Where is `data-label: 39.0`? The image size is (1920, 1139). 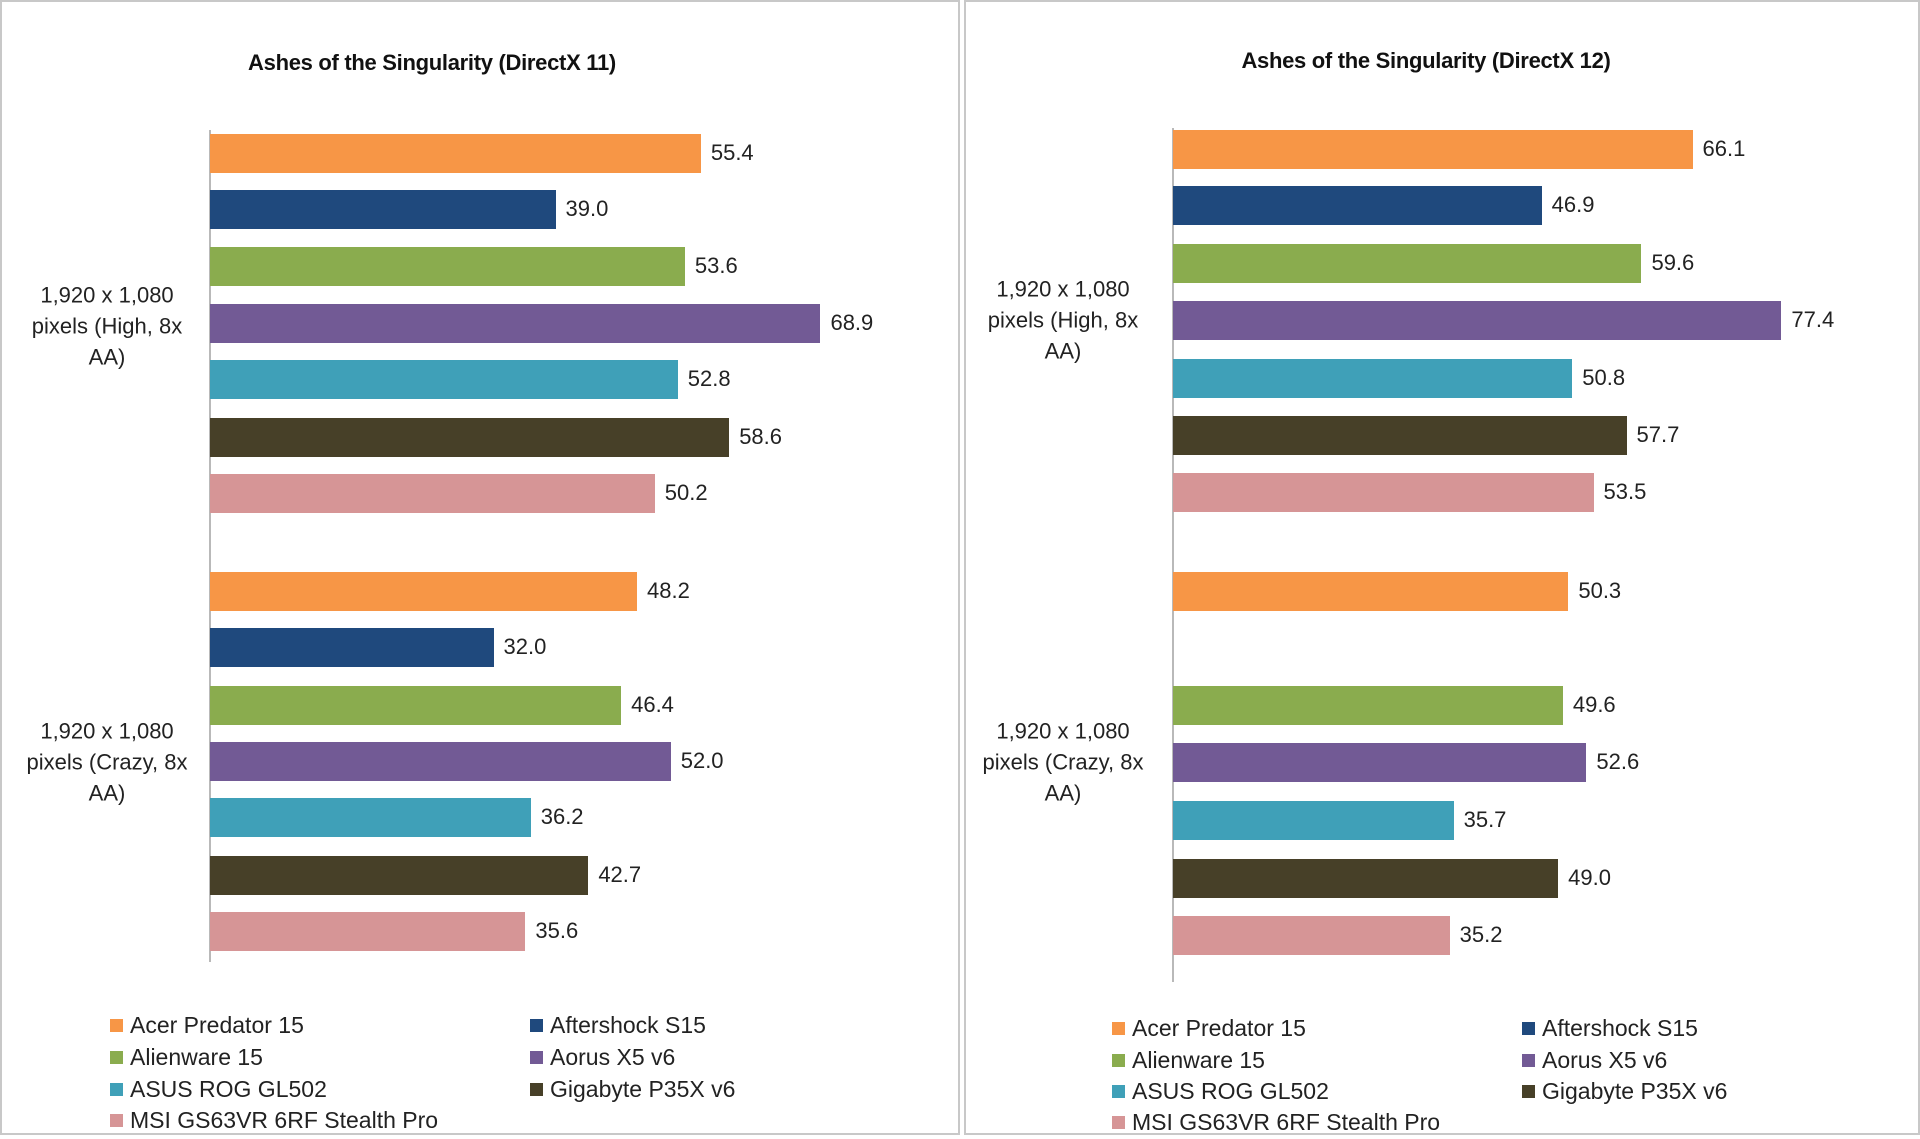
data-label: 39.0 is located at coordinates (587, 208).